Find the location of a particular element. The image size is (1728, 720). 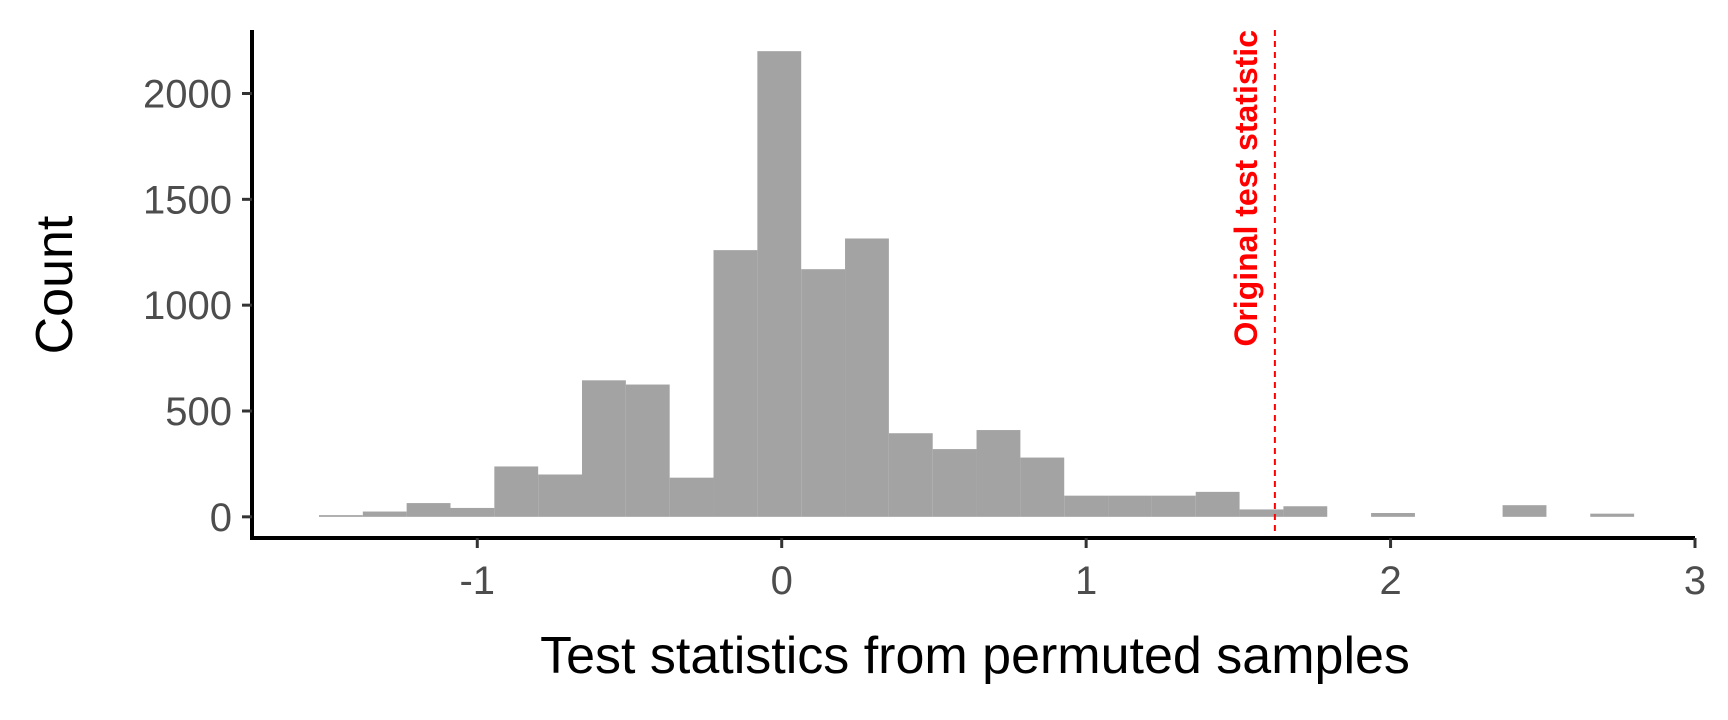

x-axis-ticks: -1 0 1 2 3 is located at coordinates (1082, 570).